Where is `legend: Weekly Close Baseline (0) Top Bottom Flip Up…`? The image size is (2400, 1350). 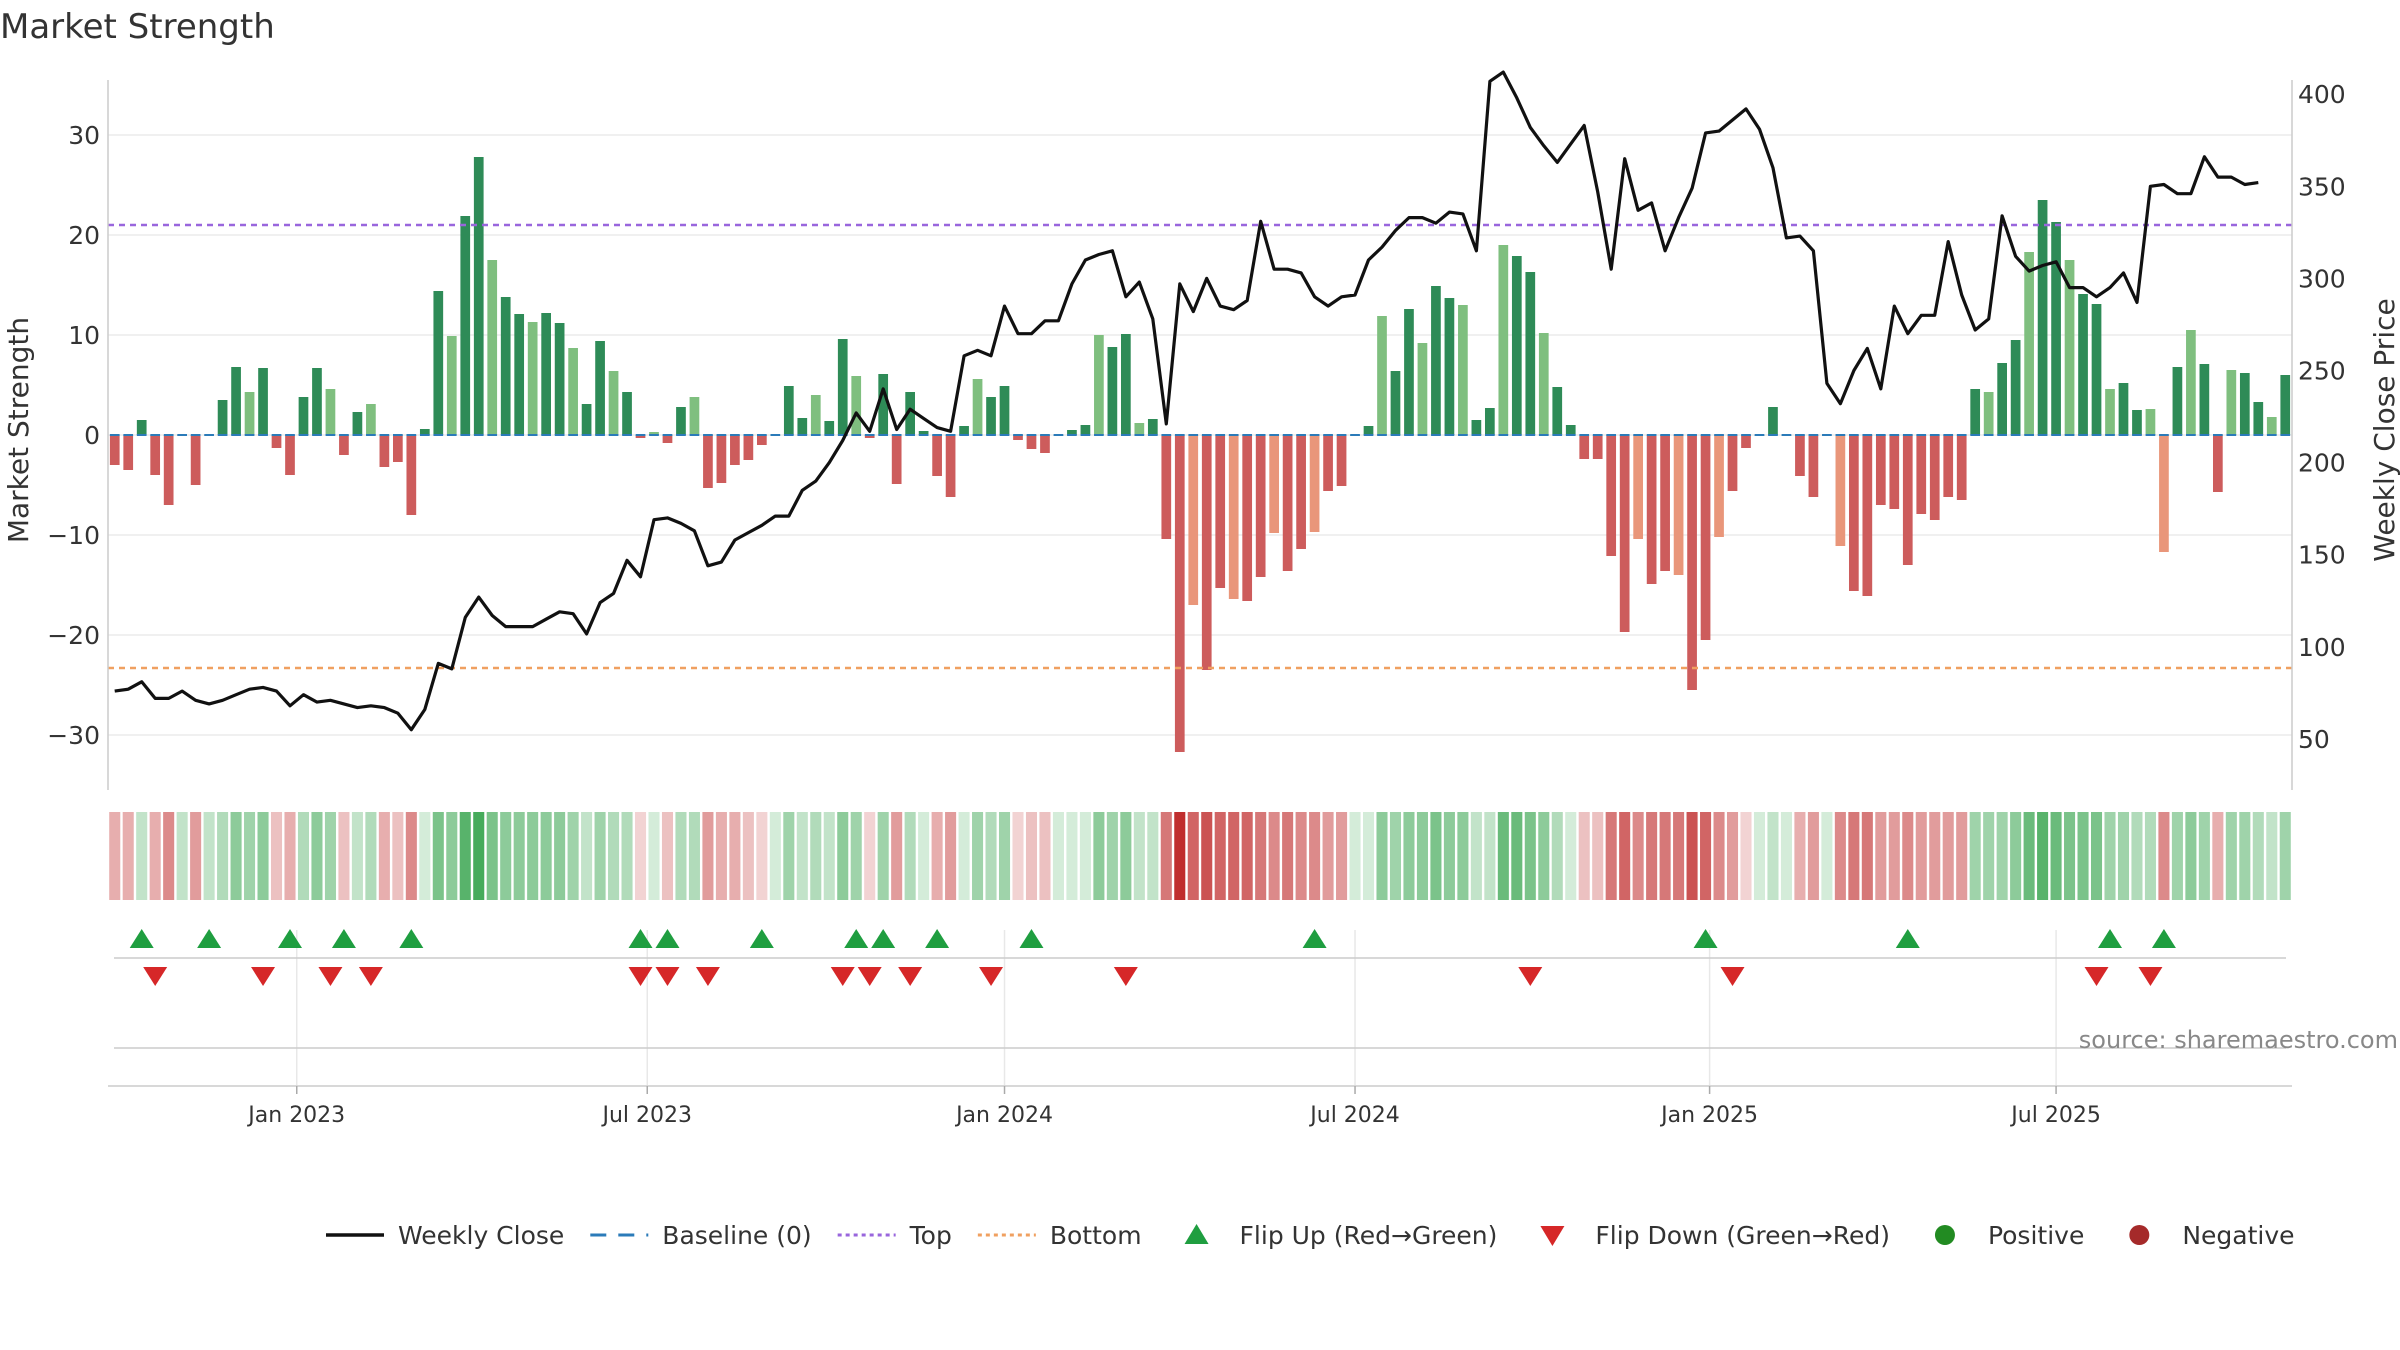
legend: Weekly Close Baseline (0) Top Bottom Flip Up… is located at coordinates (1310, 1235).